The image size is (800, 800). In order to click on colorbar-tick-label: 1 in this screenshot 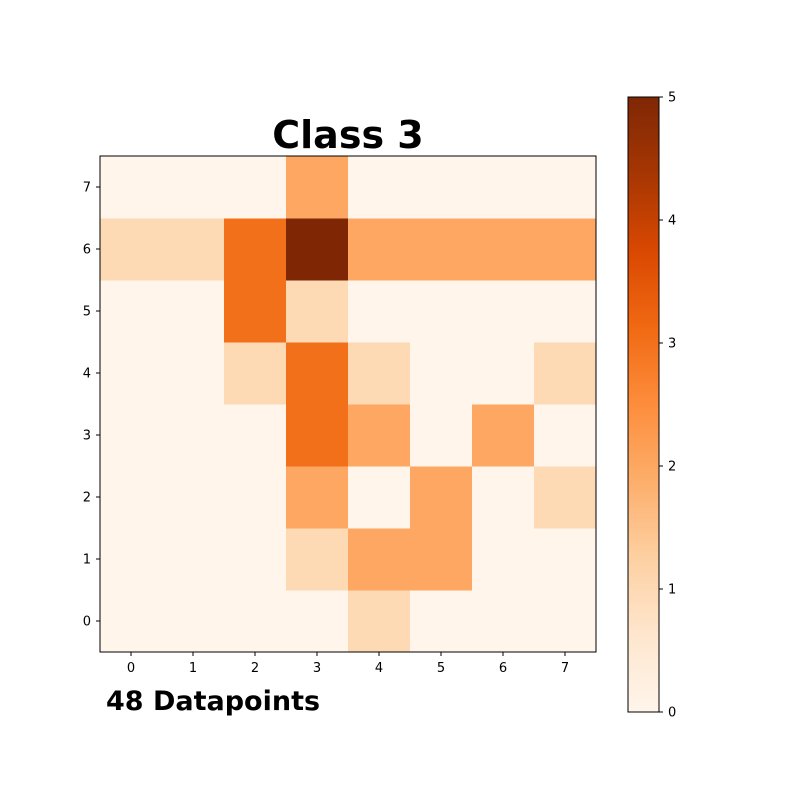, I will do `click(672, 590)`.